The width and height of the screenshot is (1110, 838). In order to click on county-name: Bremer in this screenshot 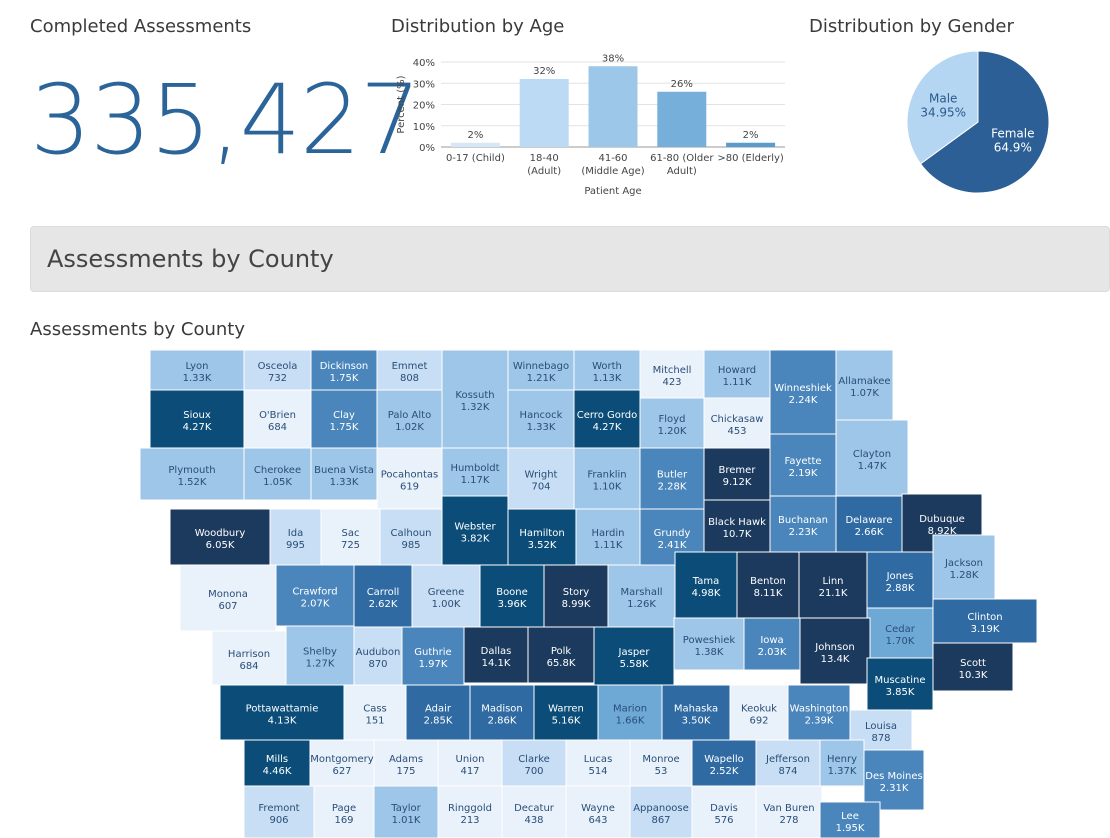, I will do `click(738, 470)`.